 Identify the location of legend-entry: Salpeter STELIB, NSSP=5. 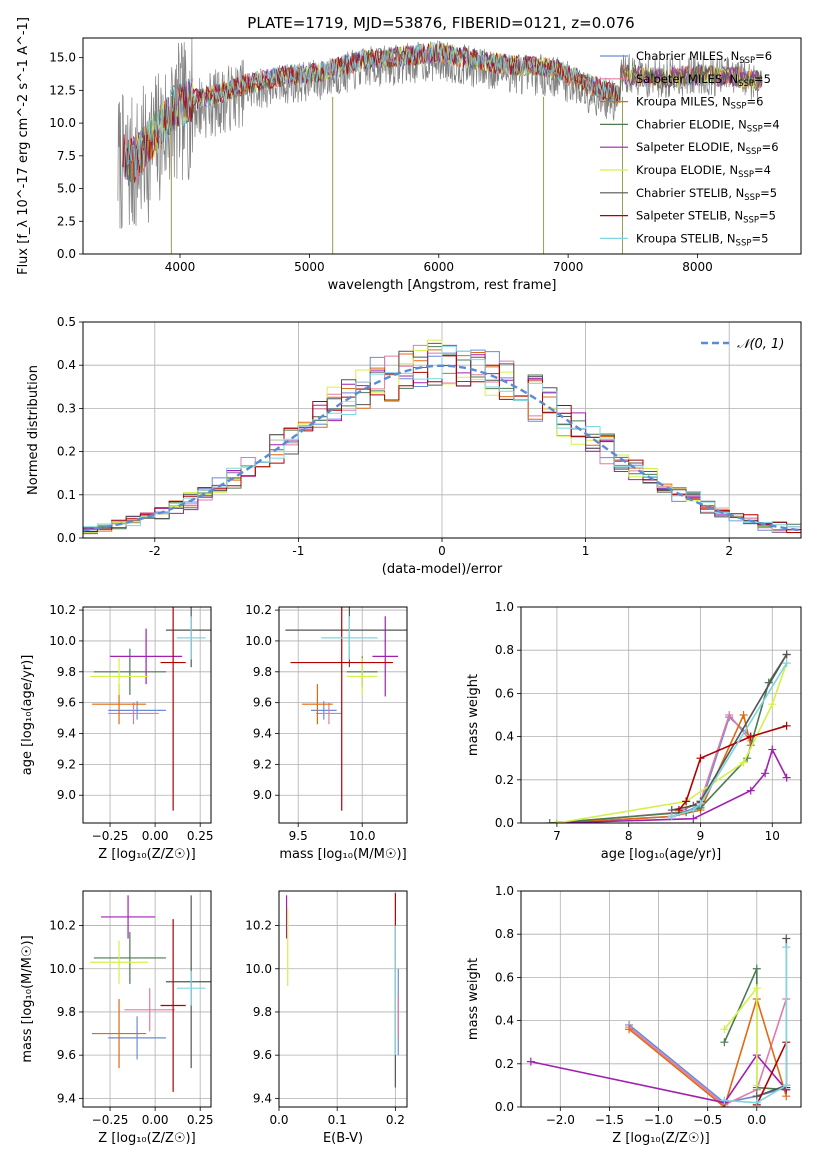
(706, 217).